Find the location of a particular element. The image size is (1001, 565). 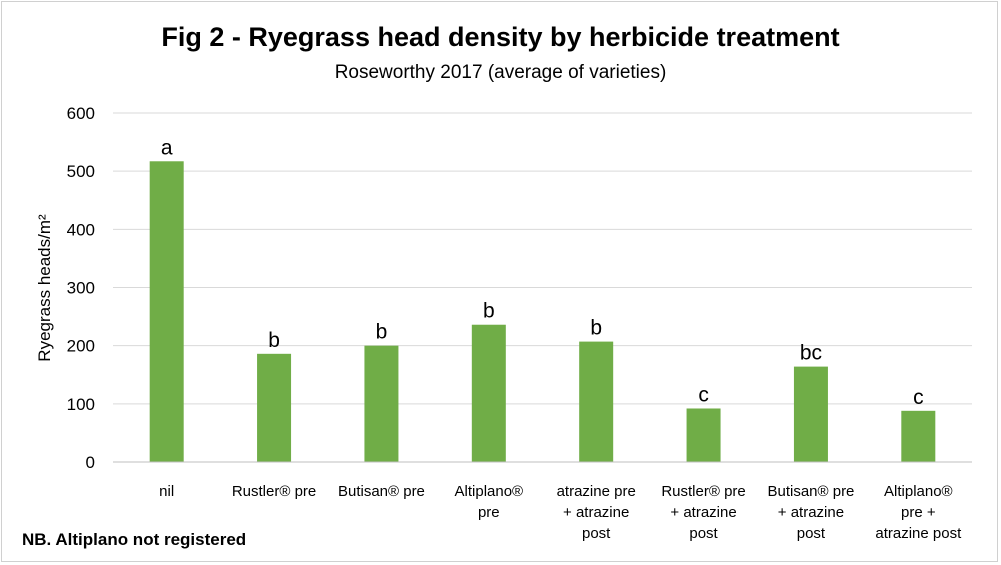

y-tick-label: 0 is located at coordinates (90, 462).